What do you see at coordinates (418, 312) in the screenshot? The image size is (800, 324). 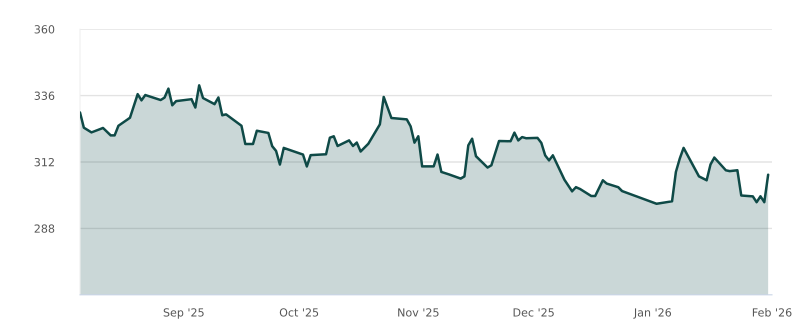 I see `x-tick-label: Nov '25` at bounding box center [418, 312].